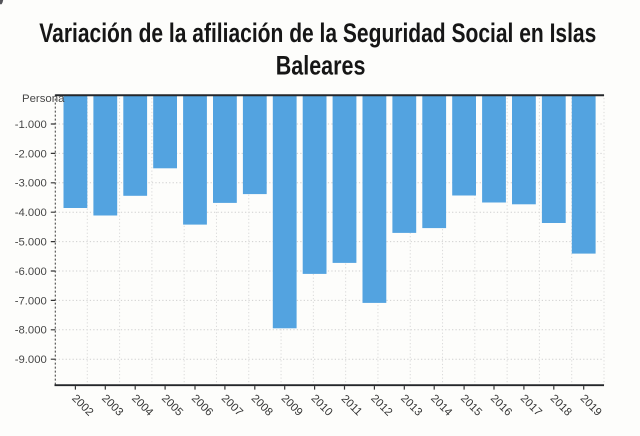  What do you see at coordinates (321, 66) in the screenshot?
I see `svg-text: Baleares` at bounding box center [321, 66].